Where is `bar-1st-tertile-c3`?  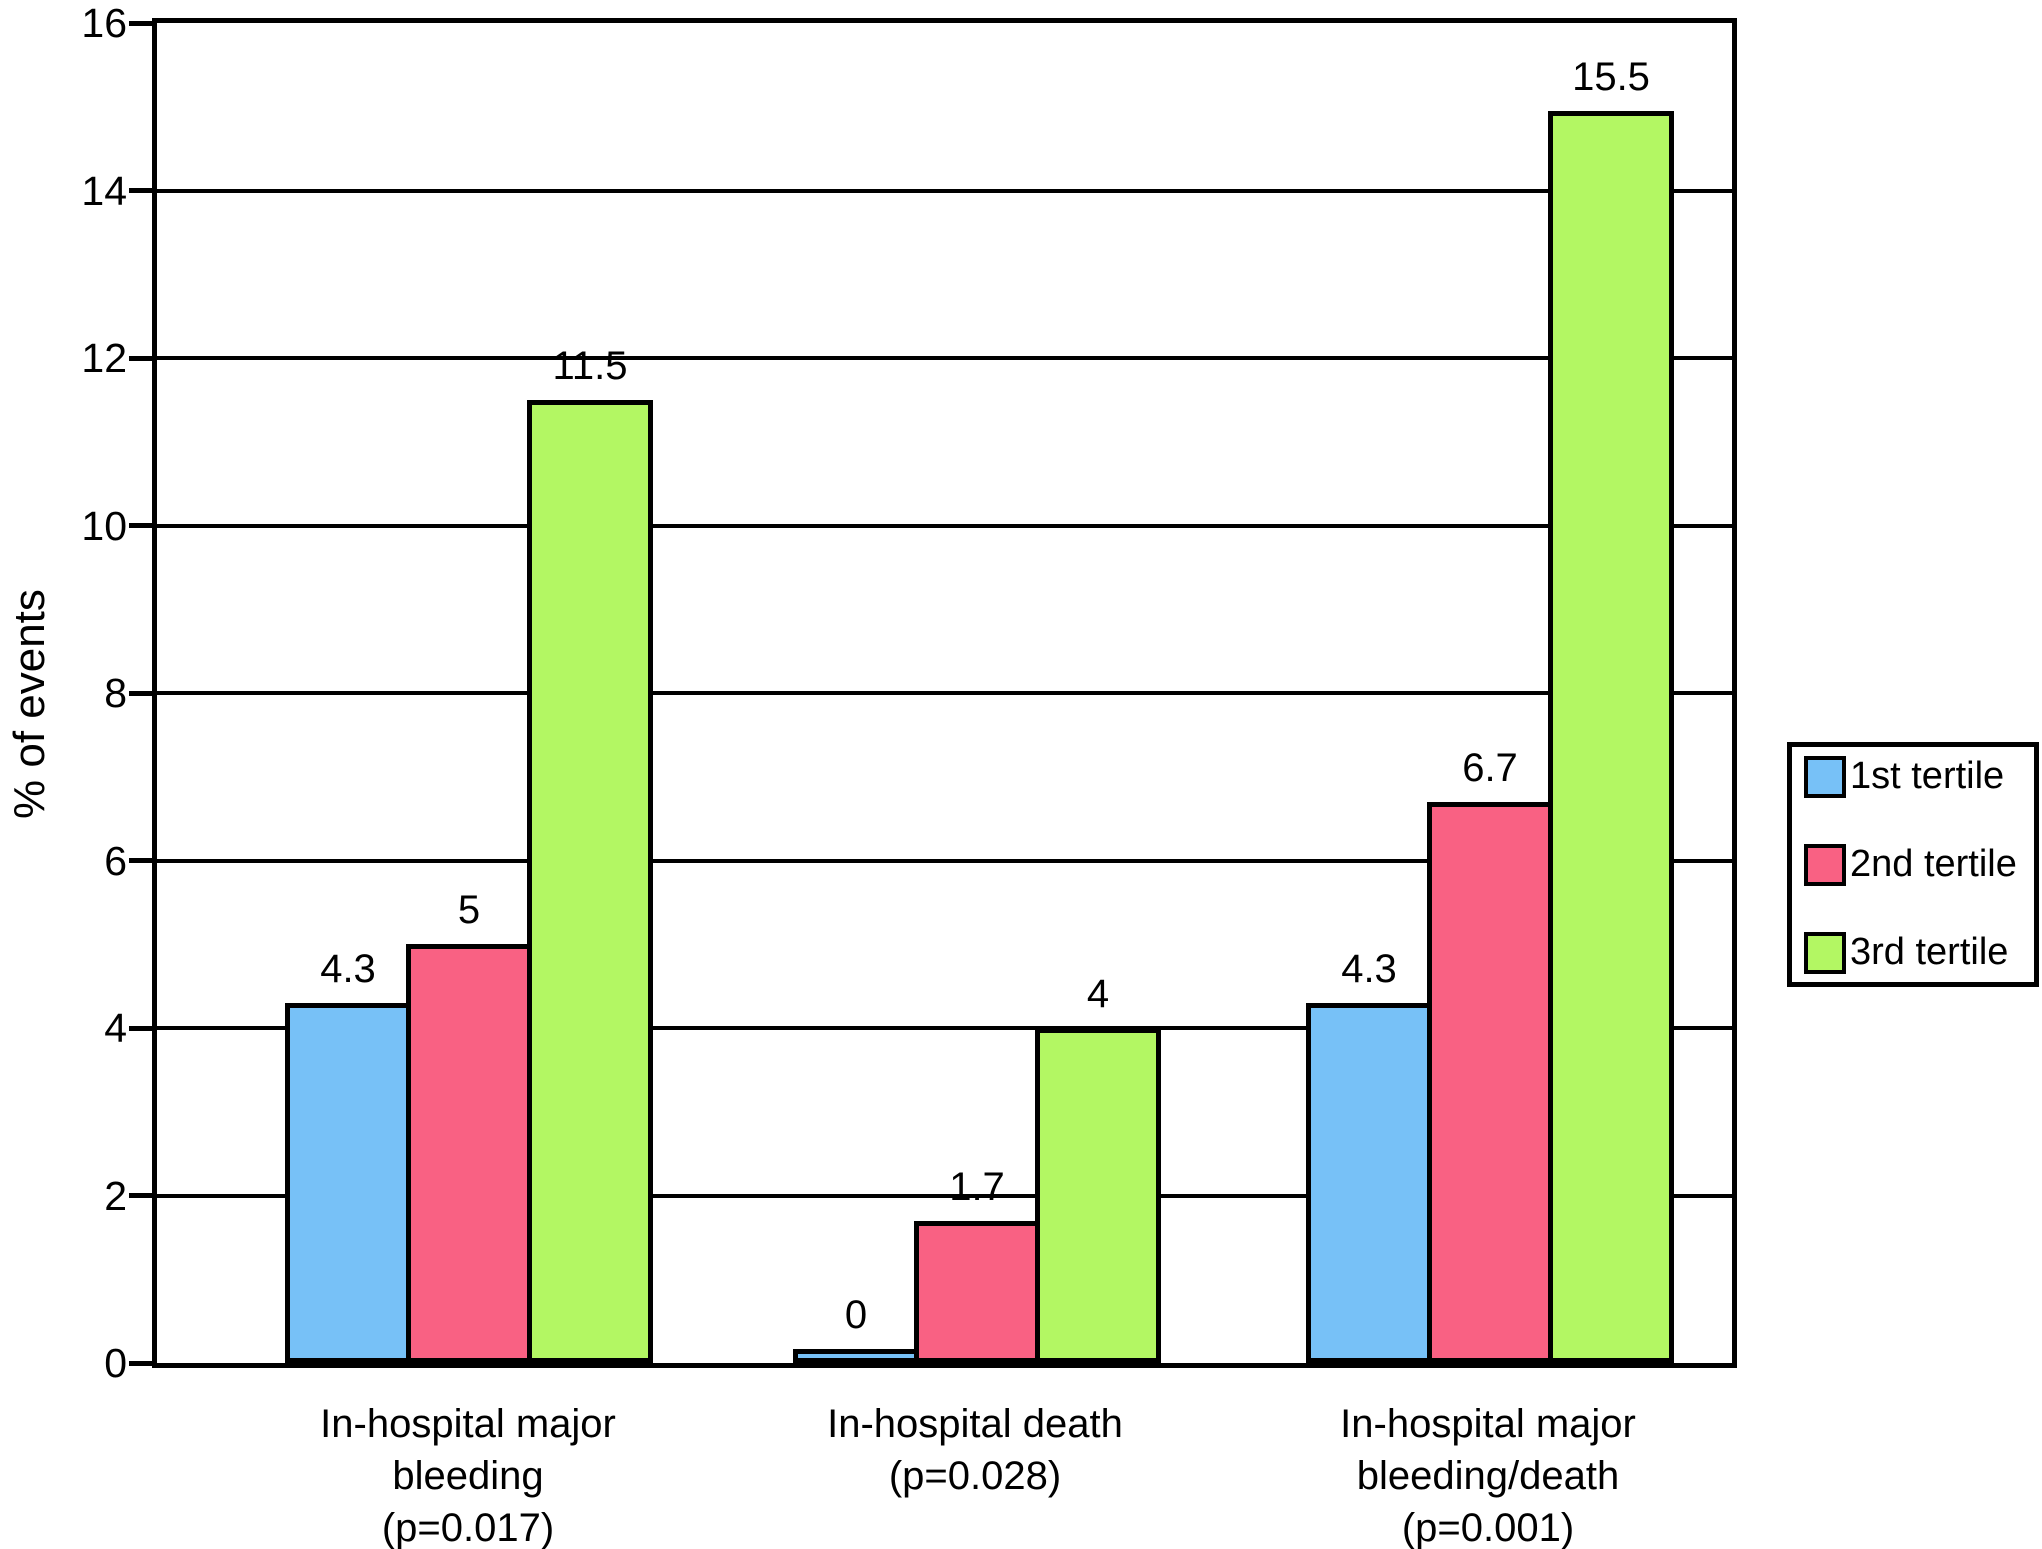 bar-1st-tertile-c3 is located at coordinates (1369, 1183).